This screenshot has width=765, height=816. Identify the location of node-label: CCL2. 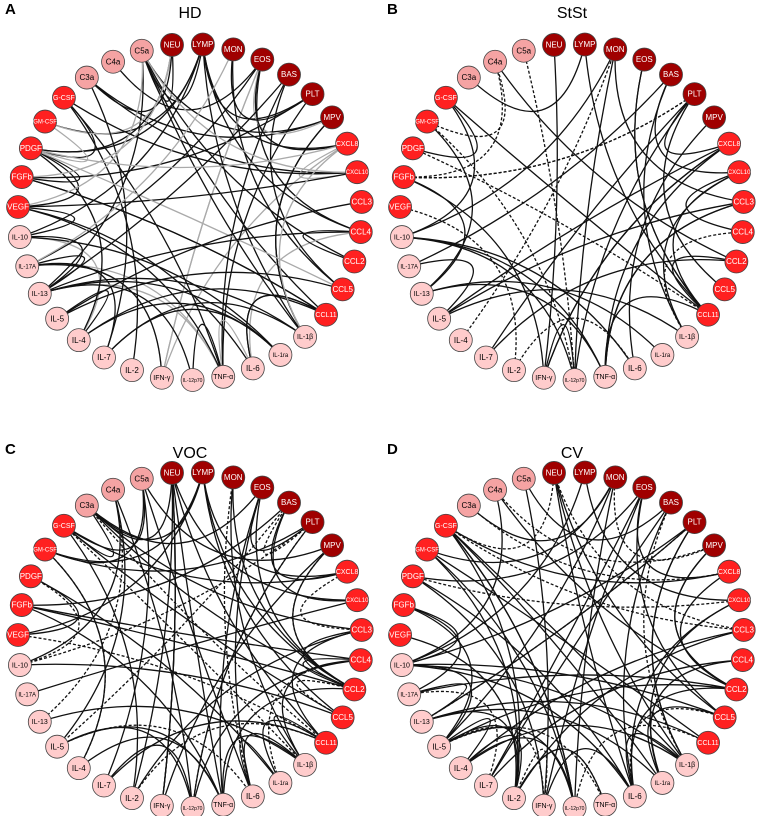
(354, 261).